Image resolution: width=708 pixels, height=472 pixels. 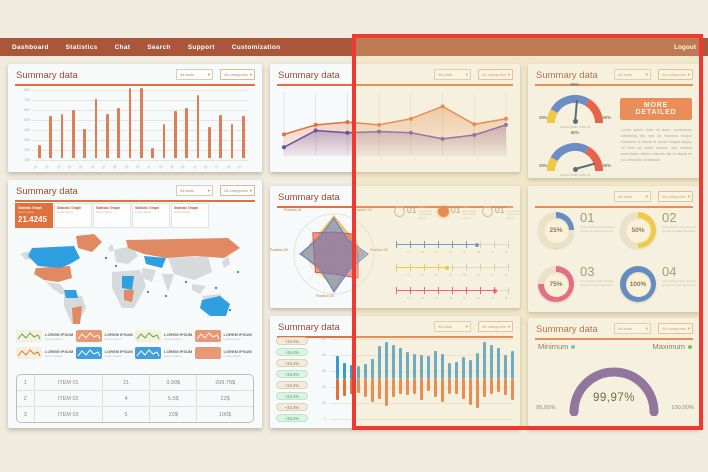 I want to click on panel-lines: Summary data All stats ▾ All categories ▾, so click(x=395, y=118).